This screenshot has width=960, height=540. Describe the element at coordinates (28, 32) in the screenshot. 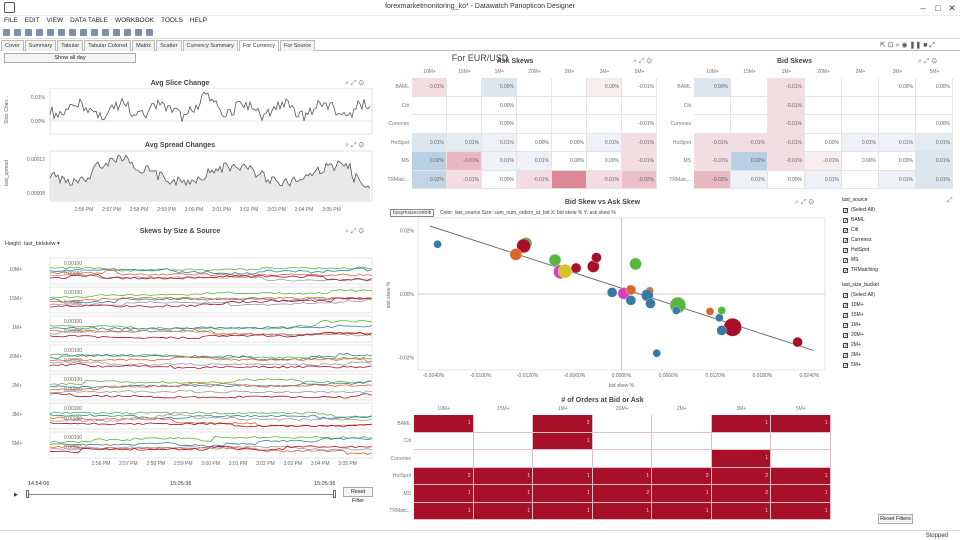

I see `save-icon` at that location.